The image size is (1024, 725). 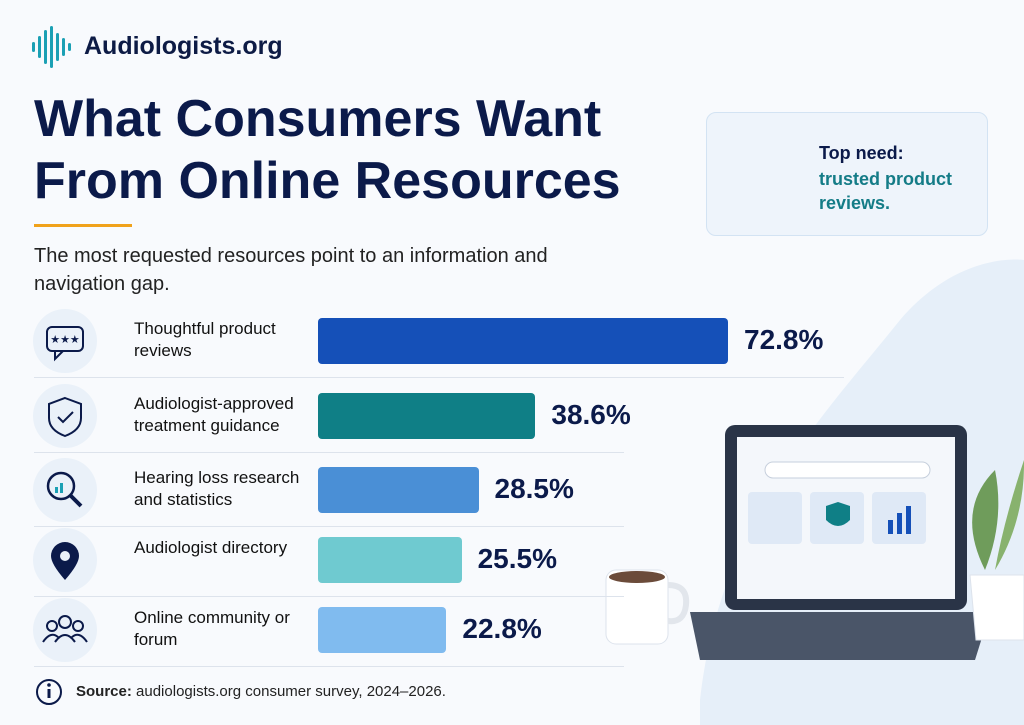 I want to click on source-icon, so click(x=49, y=692).